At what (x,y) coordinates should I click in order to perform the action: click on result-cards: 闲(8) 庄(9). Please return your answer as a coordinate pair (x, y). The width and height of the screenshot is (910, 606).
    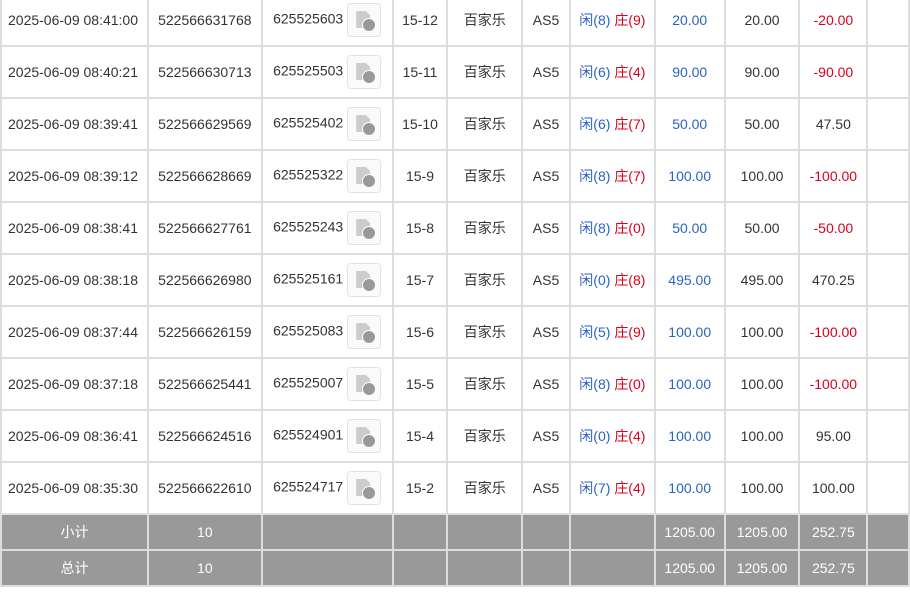
    Looking at the image, I should click on (612, 23).